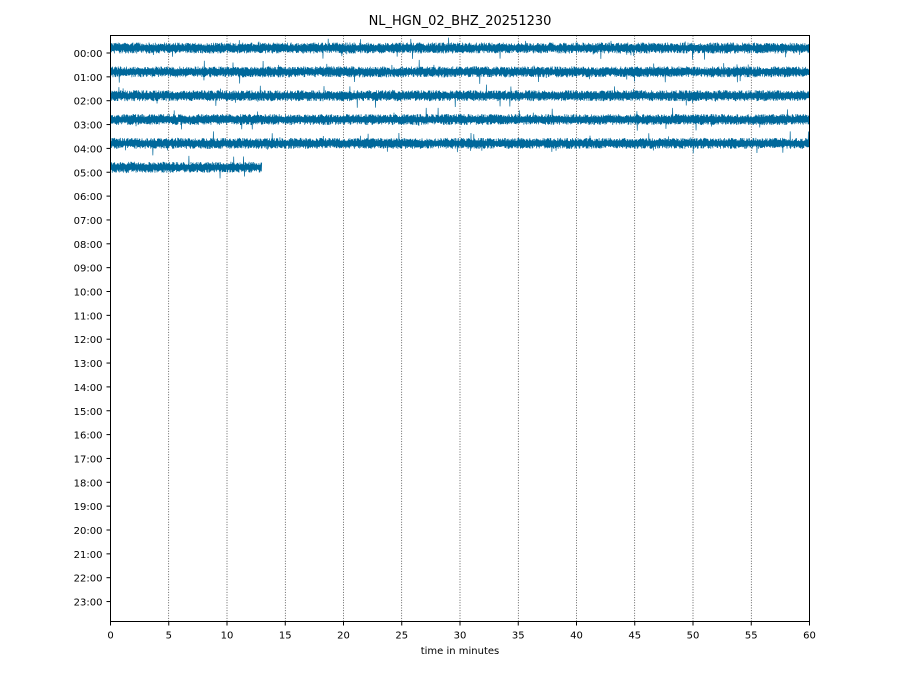 The image size is (919, 690). Describe the element at coordinates (576, 636) in the screenshot. I see `x-tick-label: 40` at that location.